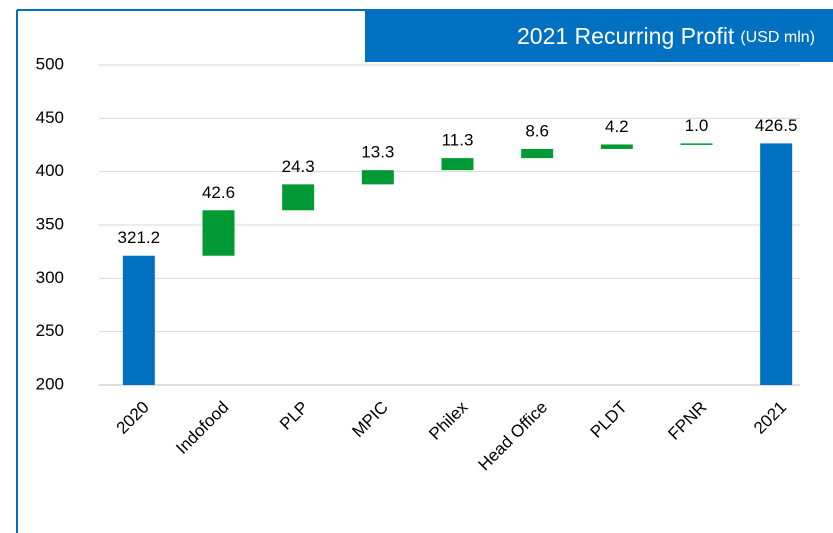  Describe the element at coordinates (298, 166) in the screenshot. I see `value-label: 24.3` at that location.